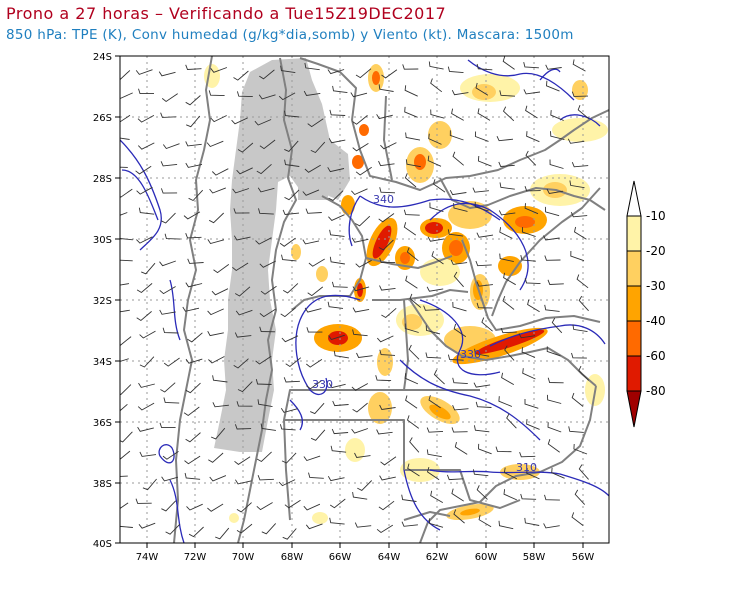 This screenshot has width=750, height=600. Describe the element at coordinates (634, 409) in the screenshot. I see `colorbar-cap-bottom` at that location.